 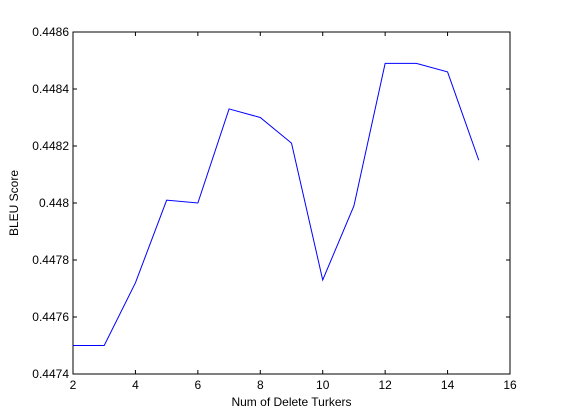 I want to click on y-tick-label: 0.4476, so click(x=50, y=317).